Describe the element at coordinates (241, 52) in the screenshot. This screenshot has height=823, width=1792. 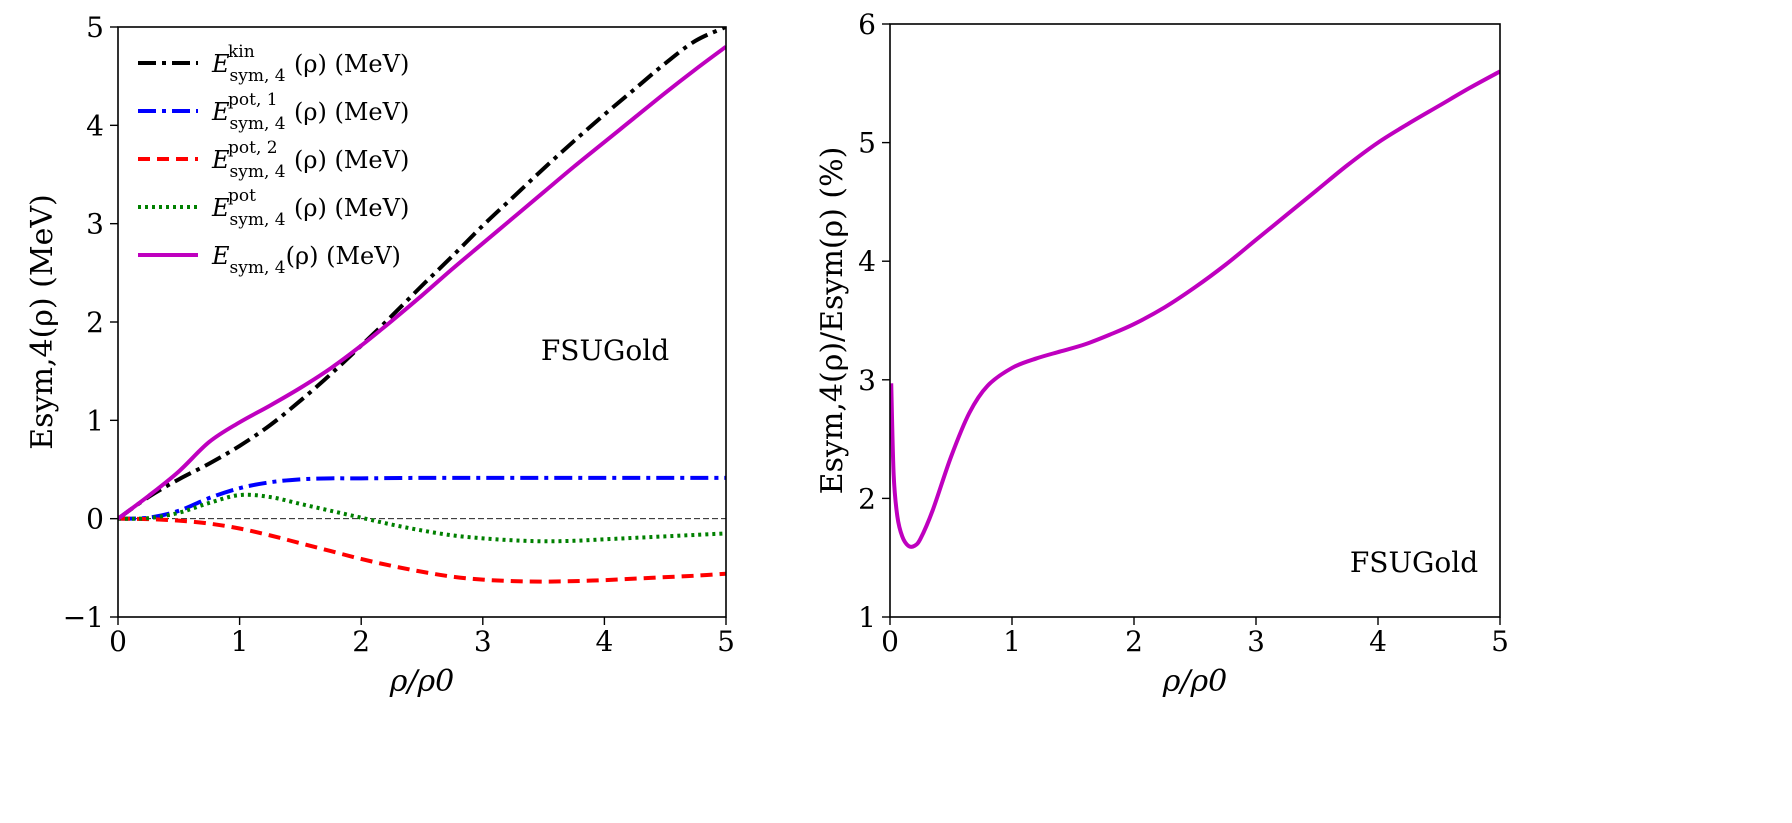
I see `legend-label-superscript: kin` at that location.